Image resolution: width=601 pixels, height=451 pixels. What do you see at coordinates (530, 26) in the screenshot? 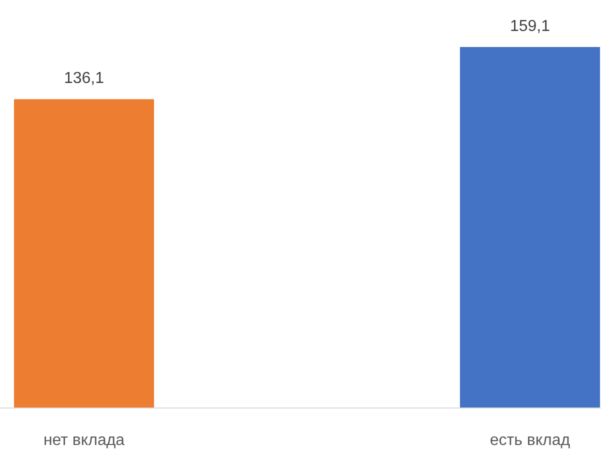
I see `data-label: 159,1` at bounding box center [530, 26].